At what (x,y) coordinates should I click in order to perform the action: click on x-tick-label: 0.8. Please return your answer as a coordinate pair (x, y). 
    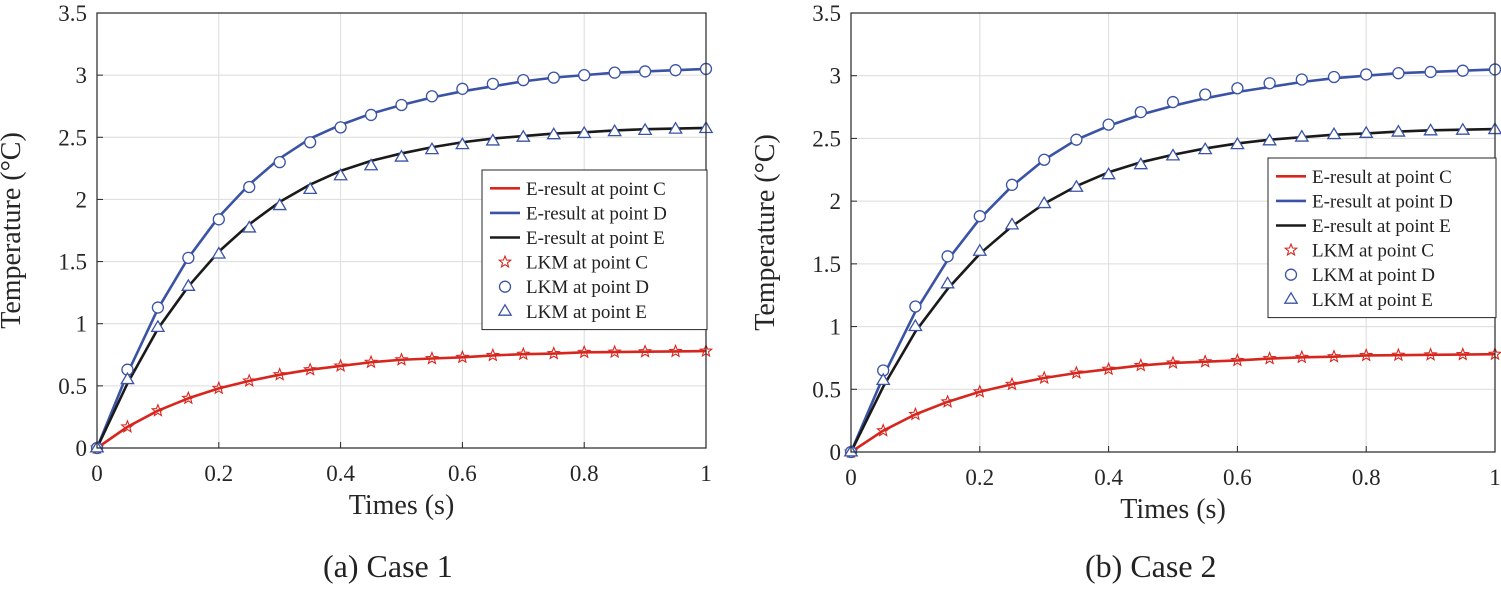
    Looking at the image, I should click on (1366, 477).